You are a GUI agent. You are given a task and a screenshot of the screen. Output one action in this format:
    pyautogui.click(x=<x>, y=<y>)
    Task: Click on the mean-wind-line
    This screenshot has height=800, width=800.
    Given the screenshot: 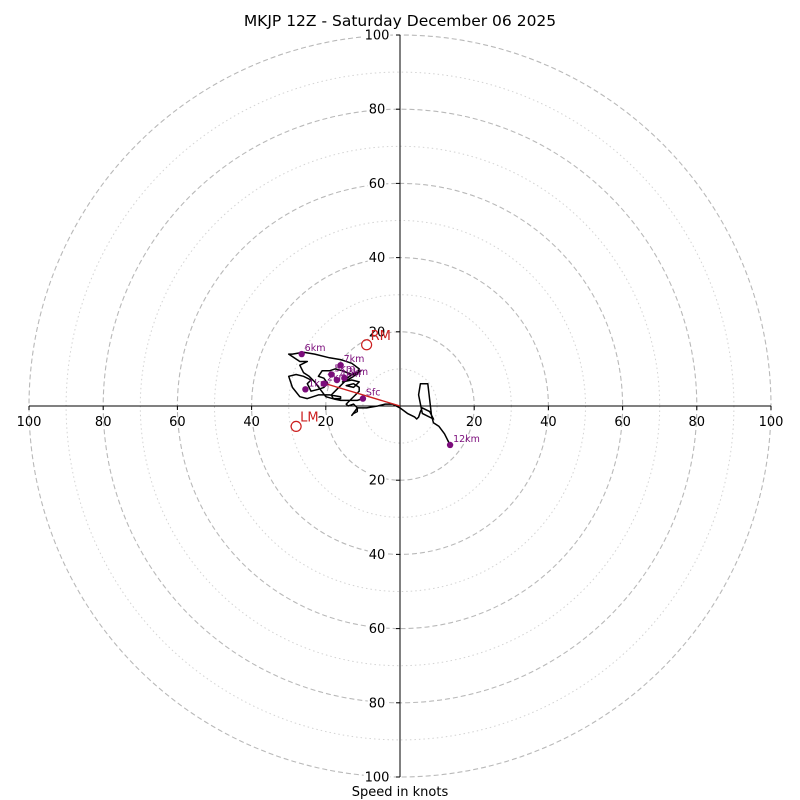 What is the action you would take?
    pyautogui.click(x=363, y=395)
    